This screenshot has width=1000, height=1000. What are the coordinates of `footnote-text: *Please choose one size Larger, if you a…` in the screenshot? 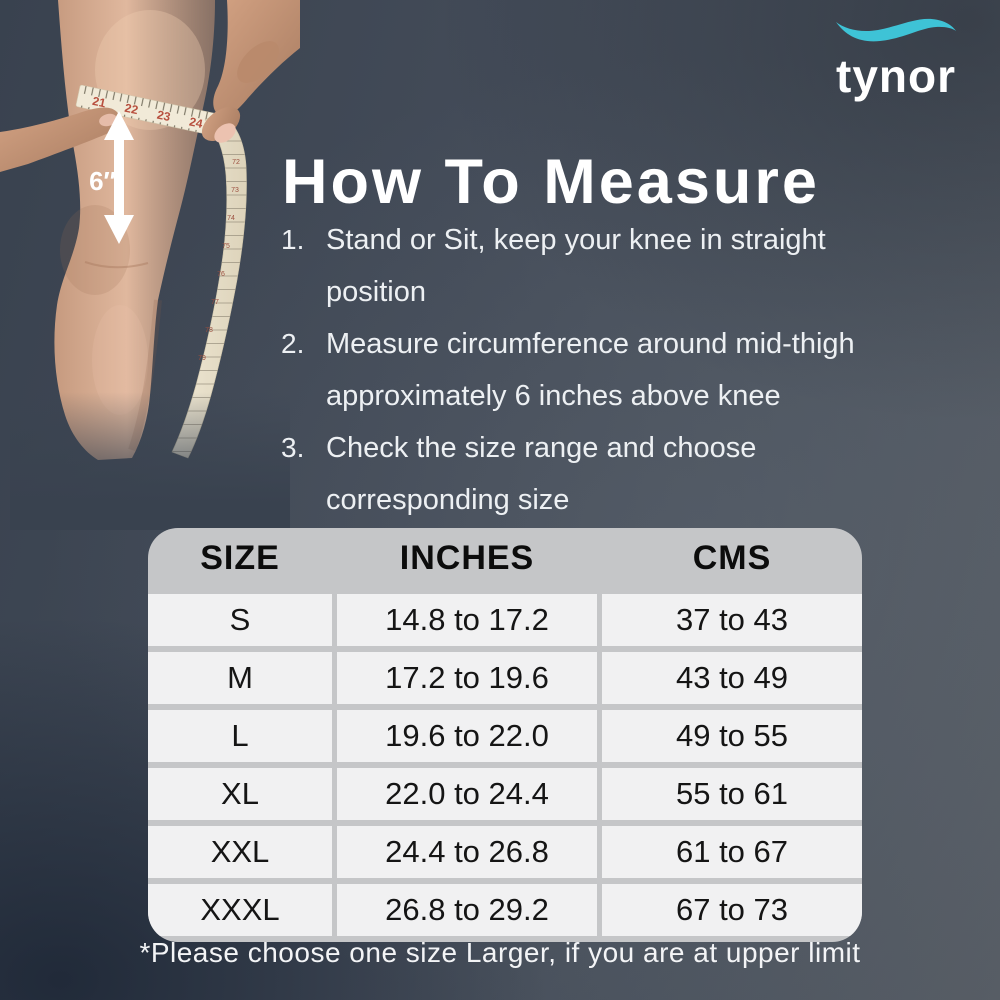 It's located at (500, 952).